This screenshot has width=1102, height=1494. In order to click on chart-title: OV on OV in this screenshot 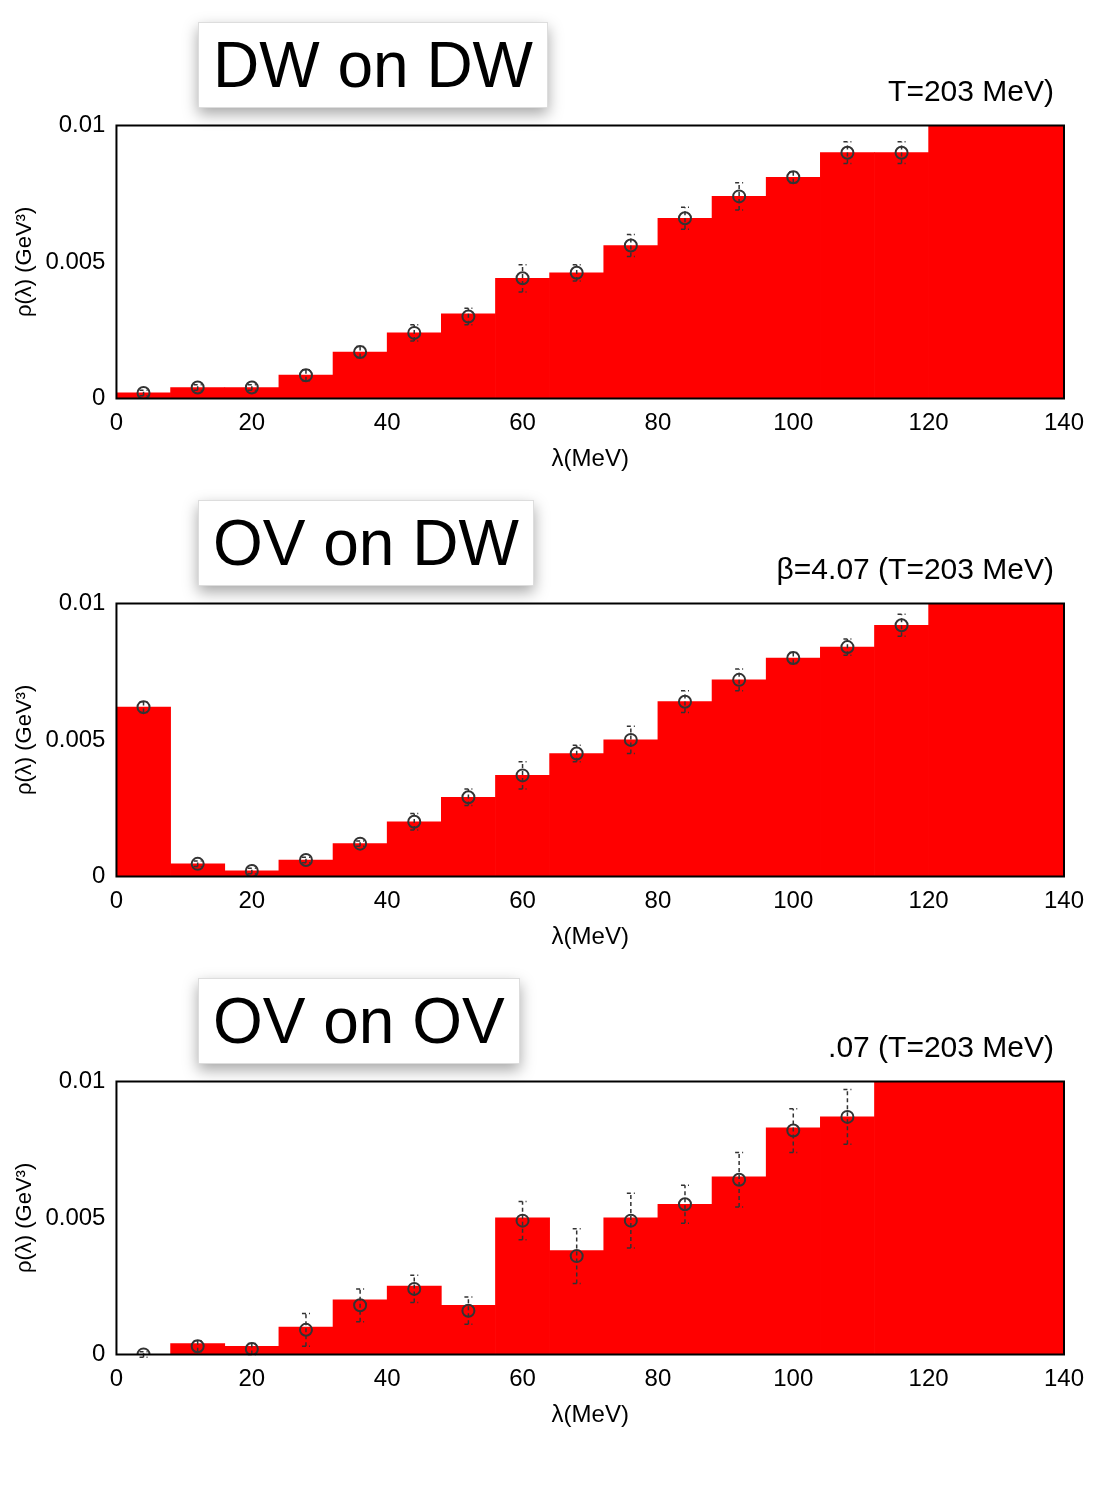, I will do `click(359, 1021)`.